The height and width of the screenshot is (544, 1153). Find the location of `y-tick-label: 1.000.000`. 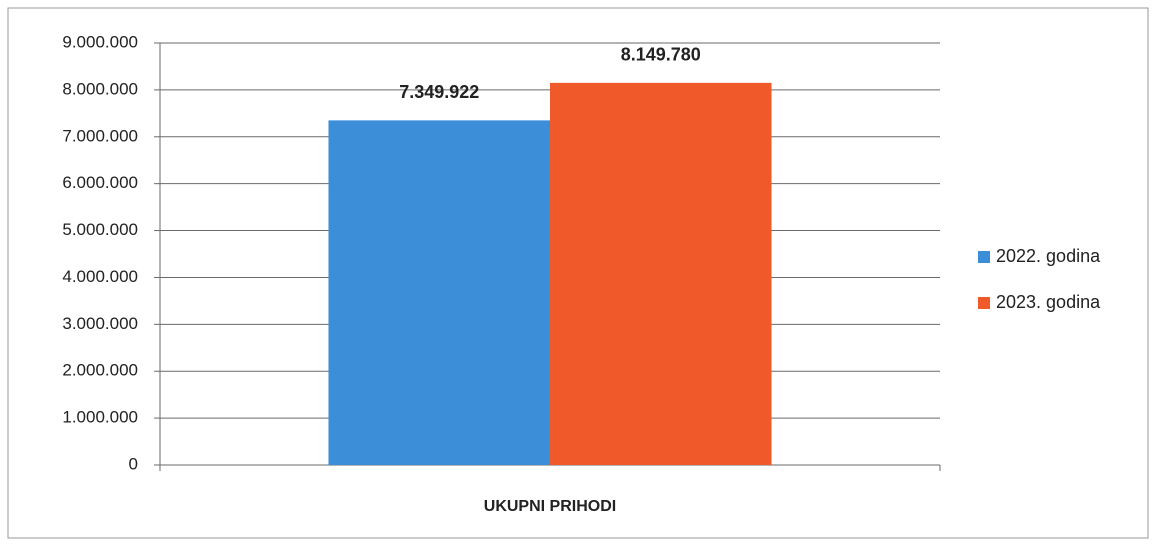

y-tick-label: 1.000.000 is located at coordinates (100, 417).